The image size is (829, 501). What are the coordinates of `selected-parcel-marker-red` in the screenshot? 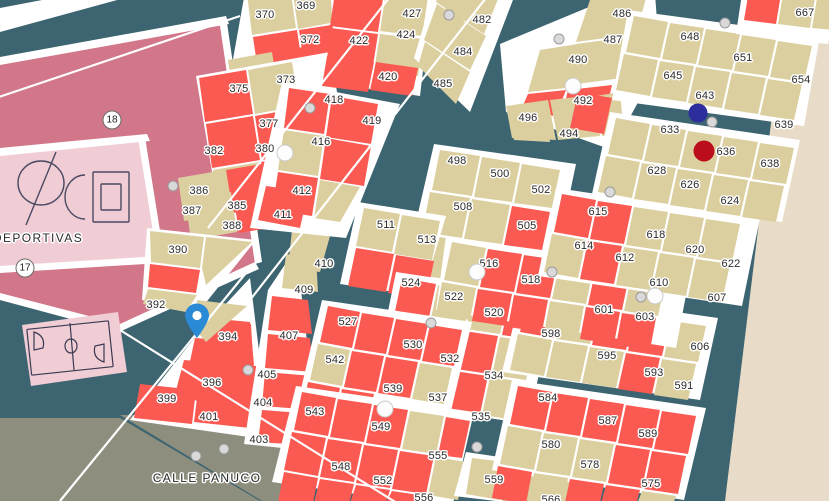 It's located at (704, 151).